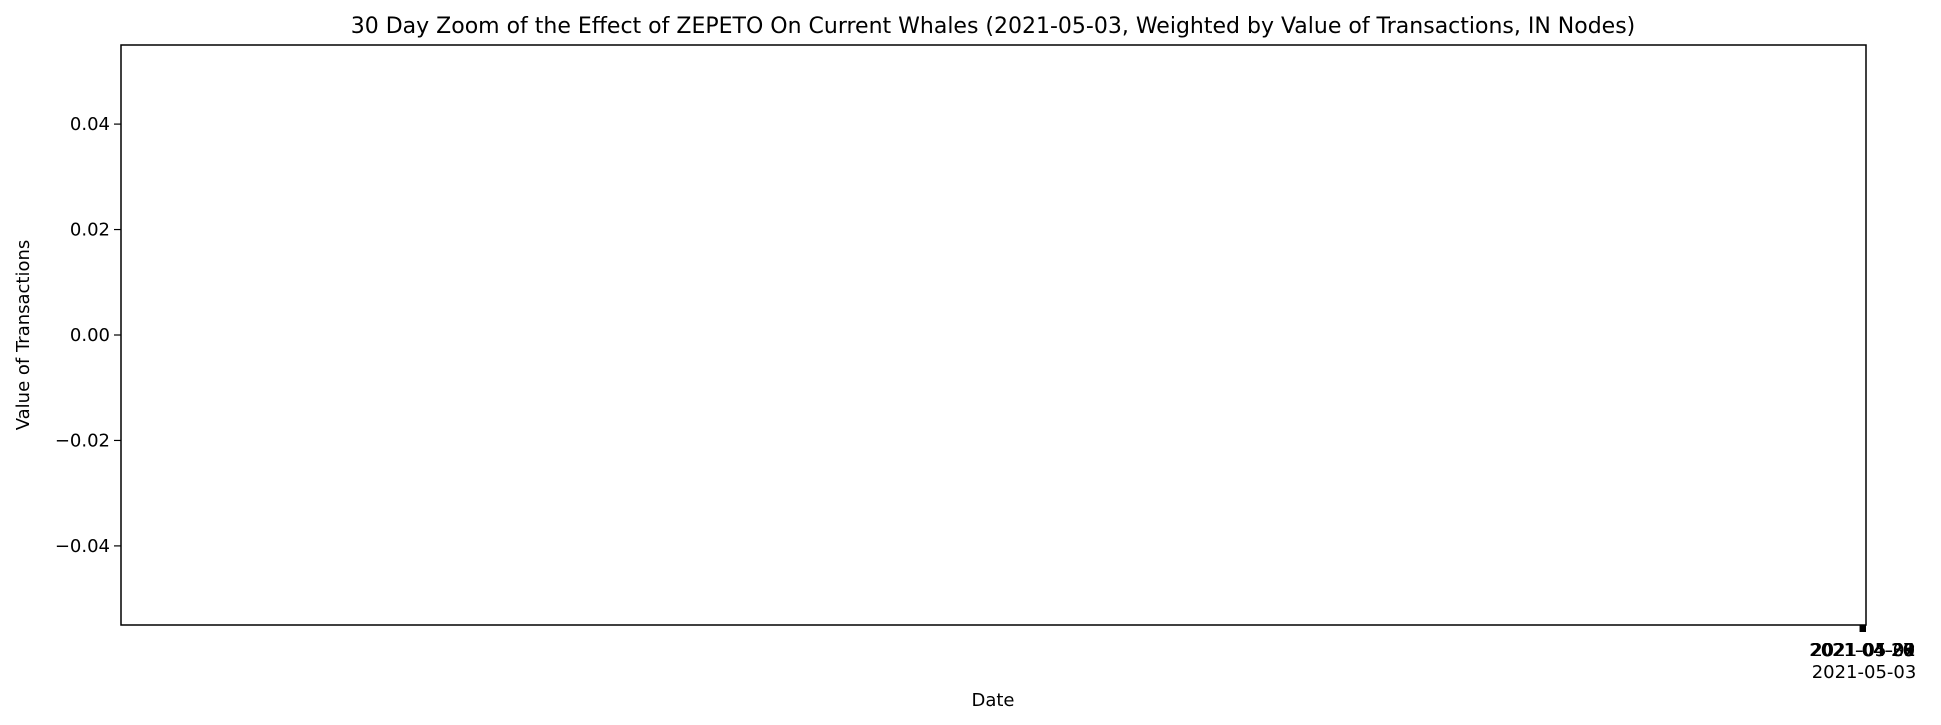 The image size is (1941, 725). I want to click on y-axis-label: Value of Transactions, so click(23, 335).